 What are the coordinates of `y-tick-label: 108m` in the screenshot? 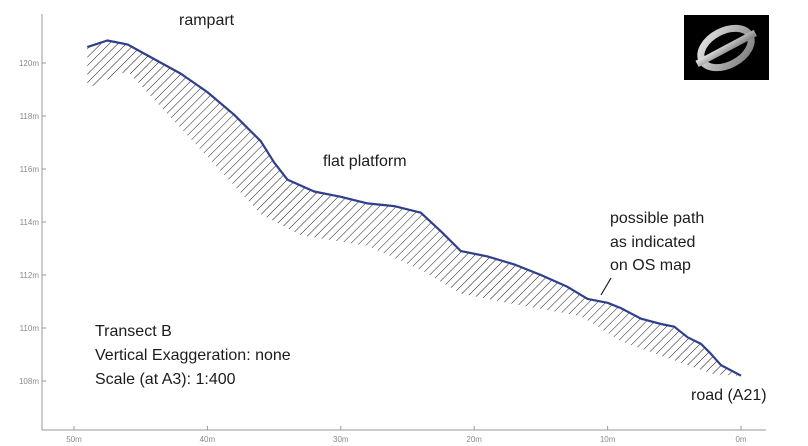 It's located at (29, 381).